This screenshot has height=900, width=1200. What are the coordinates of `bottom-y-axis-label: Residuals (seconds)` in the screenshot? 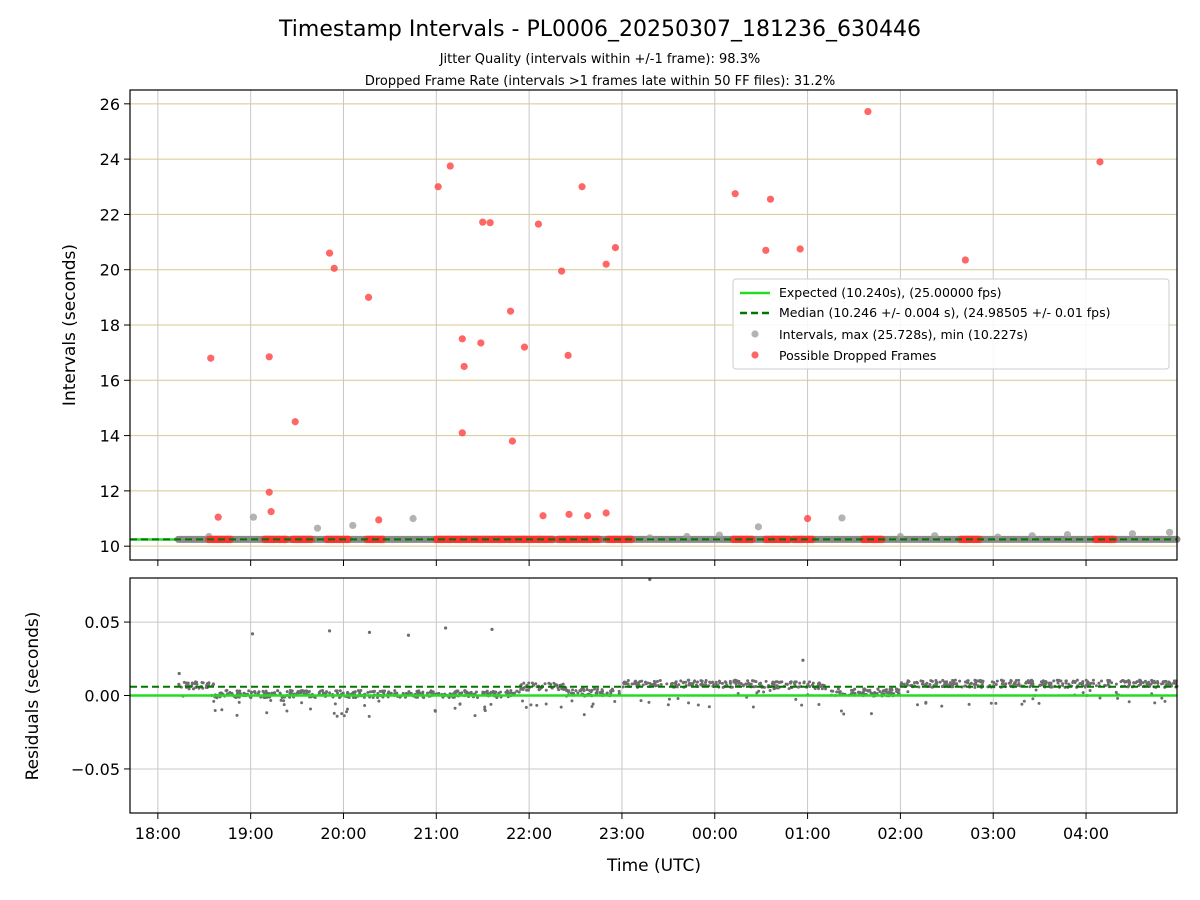 It's located at (33, 696).